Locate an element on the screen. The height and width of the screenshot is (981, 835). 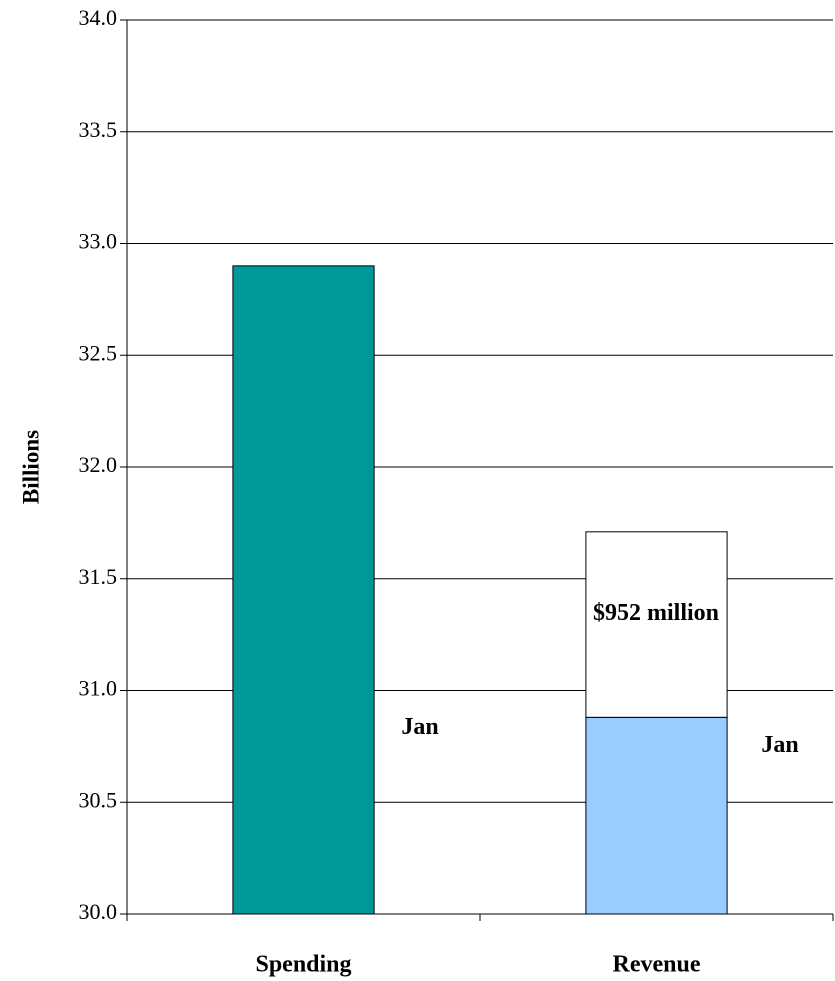
y-tick-label: 30.0 is located at coordinates (98, 911).